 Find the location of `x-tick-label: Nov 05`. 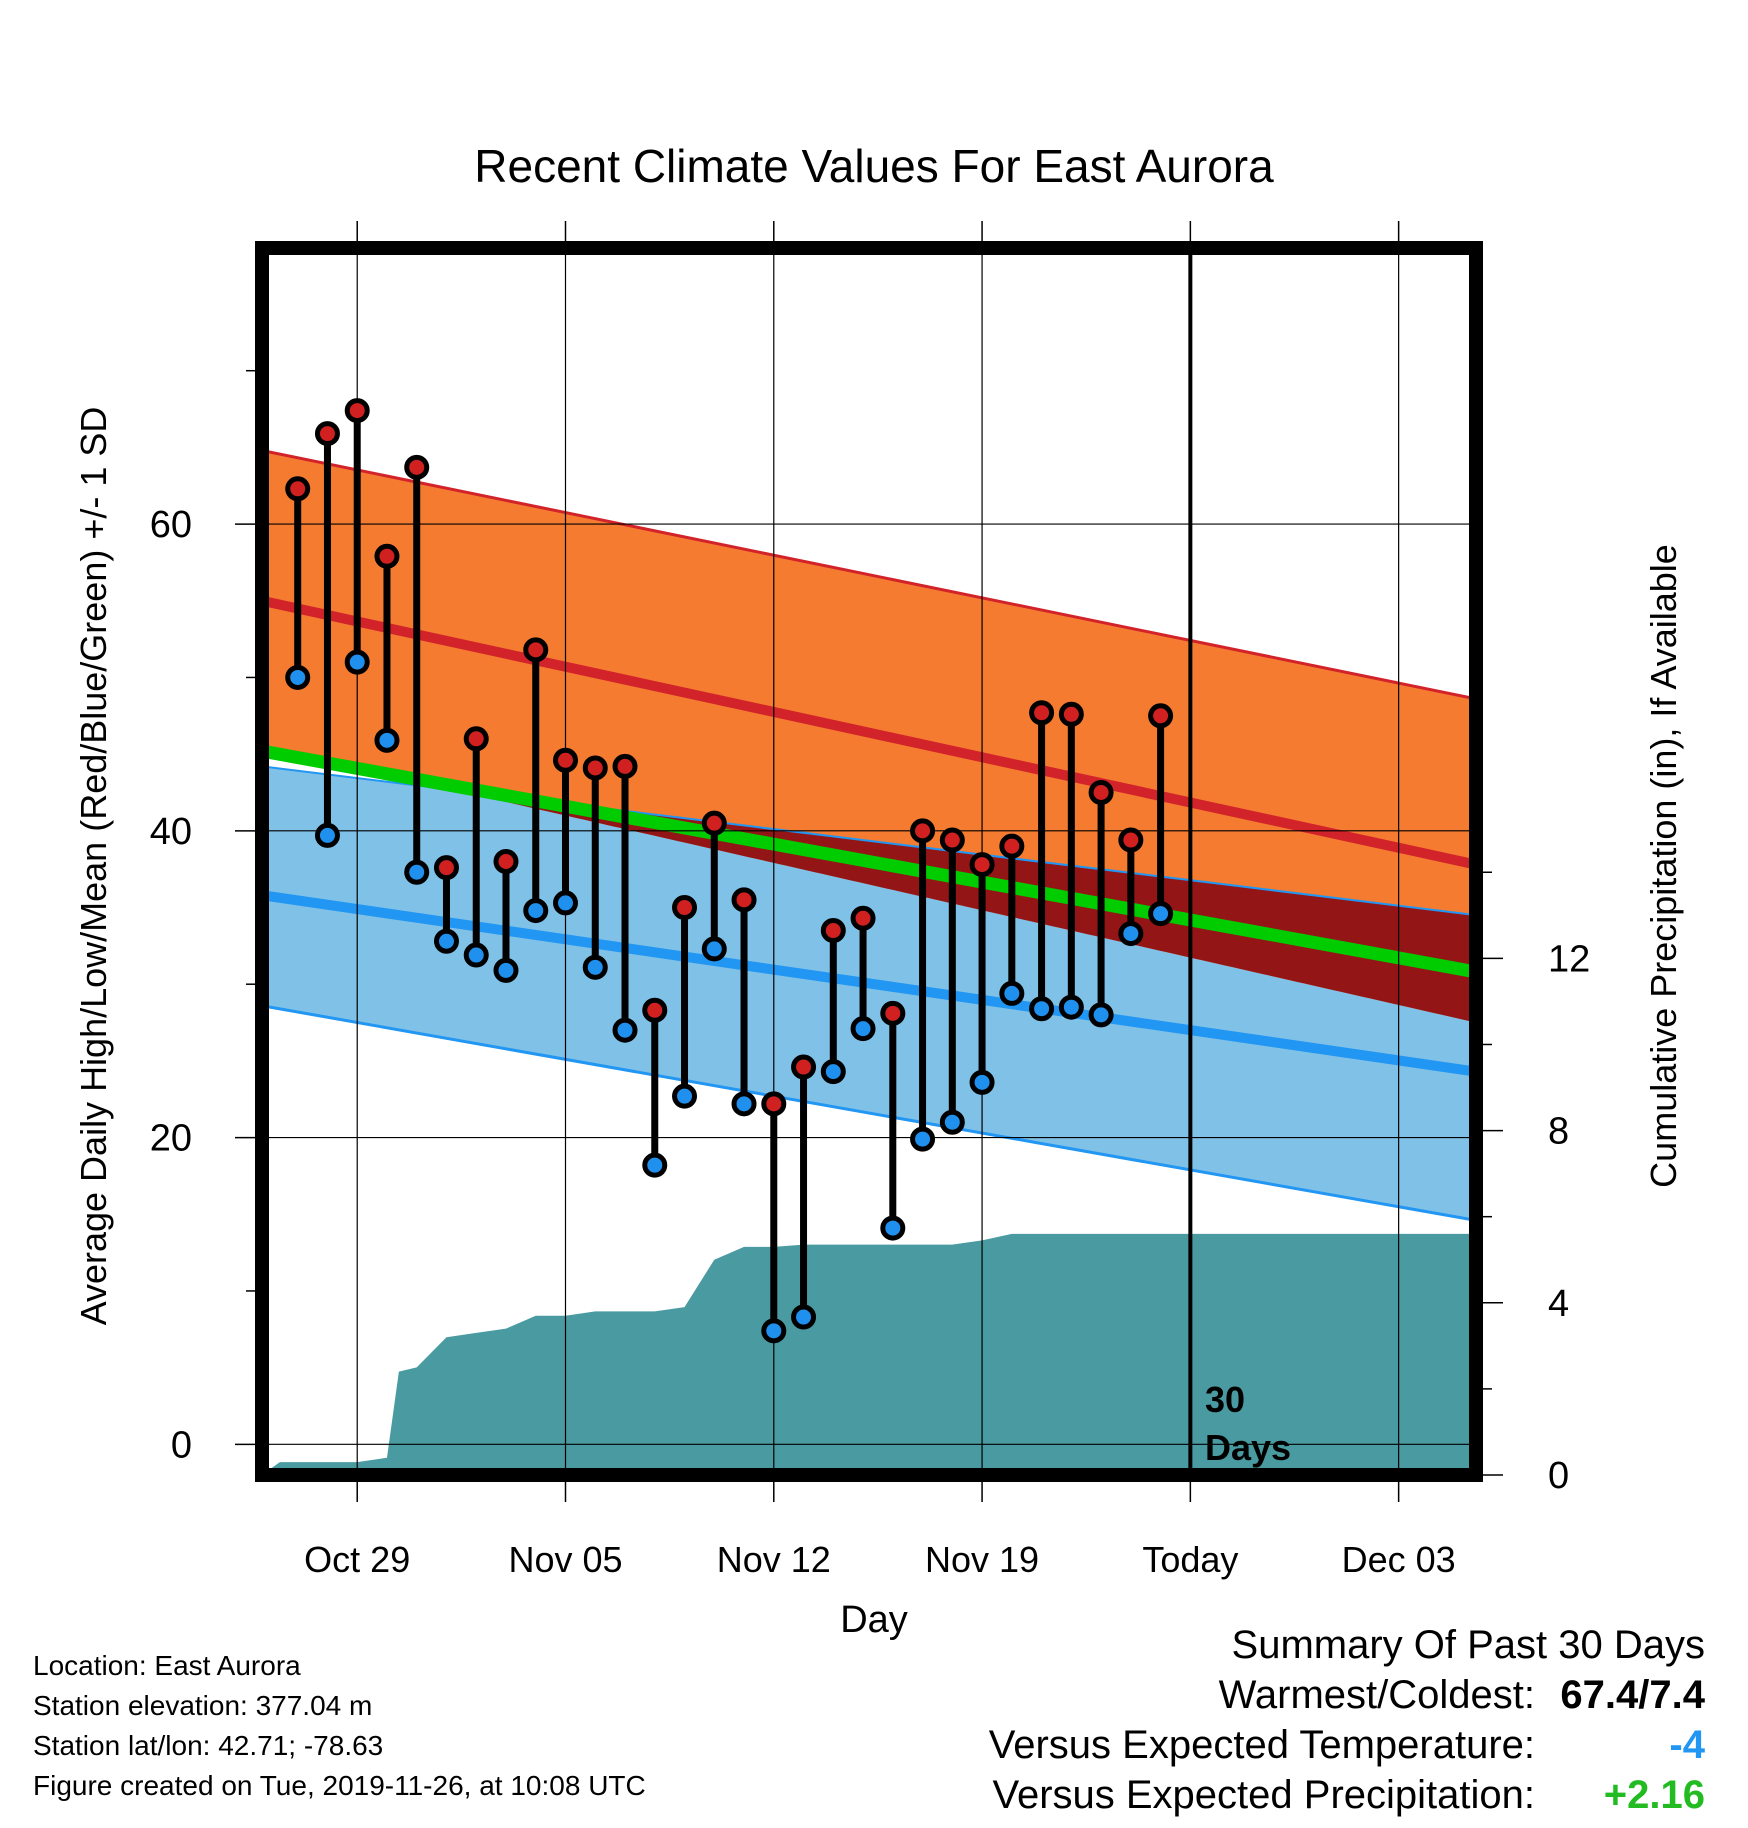

x-tick-label: Nov 05 is located at coordinates (565, 1559).